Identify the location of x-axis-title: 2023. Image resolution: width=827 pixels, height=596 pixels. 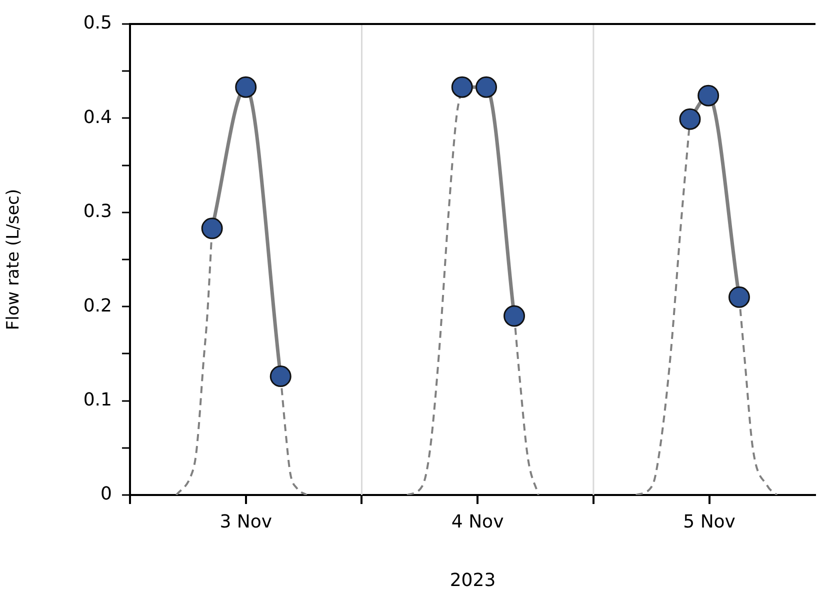
(473, 580).